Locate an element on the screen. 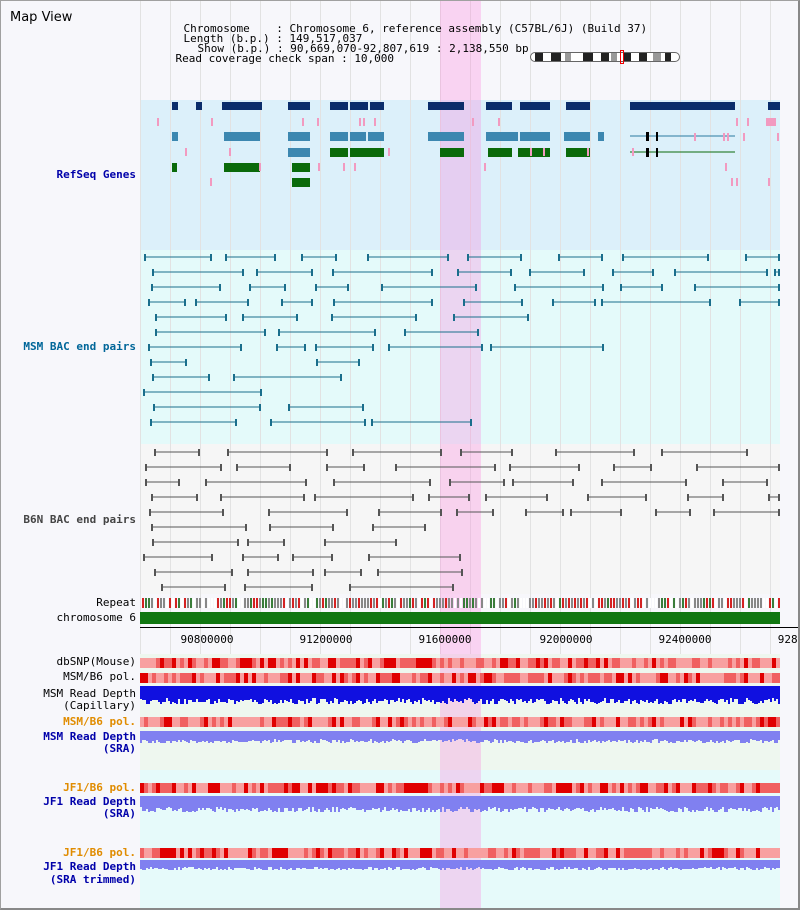 This screenshot has width=800, height=910. msm-depth-capillary-label: MSM Read Depth is located at coordinates (89, 693).